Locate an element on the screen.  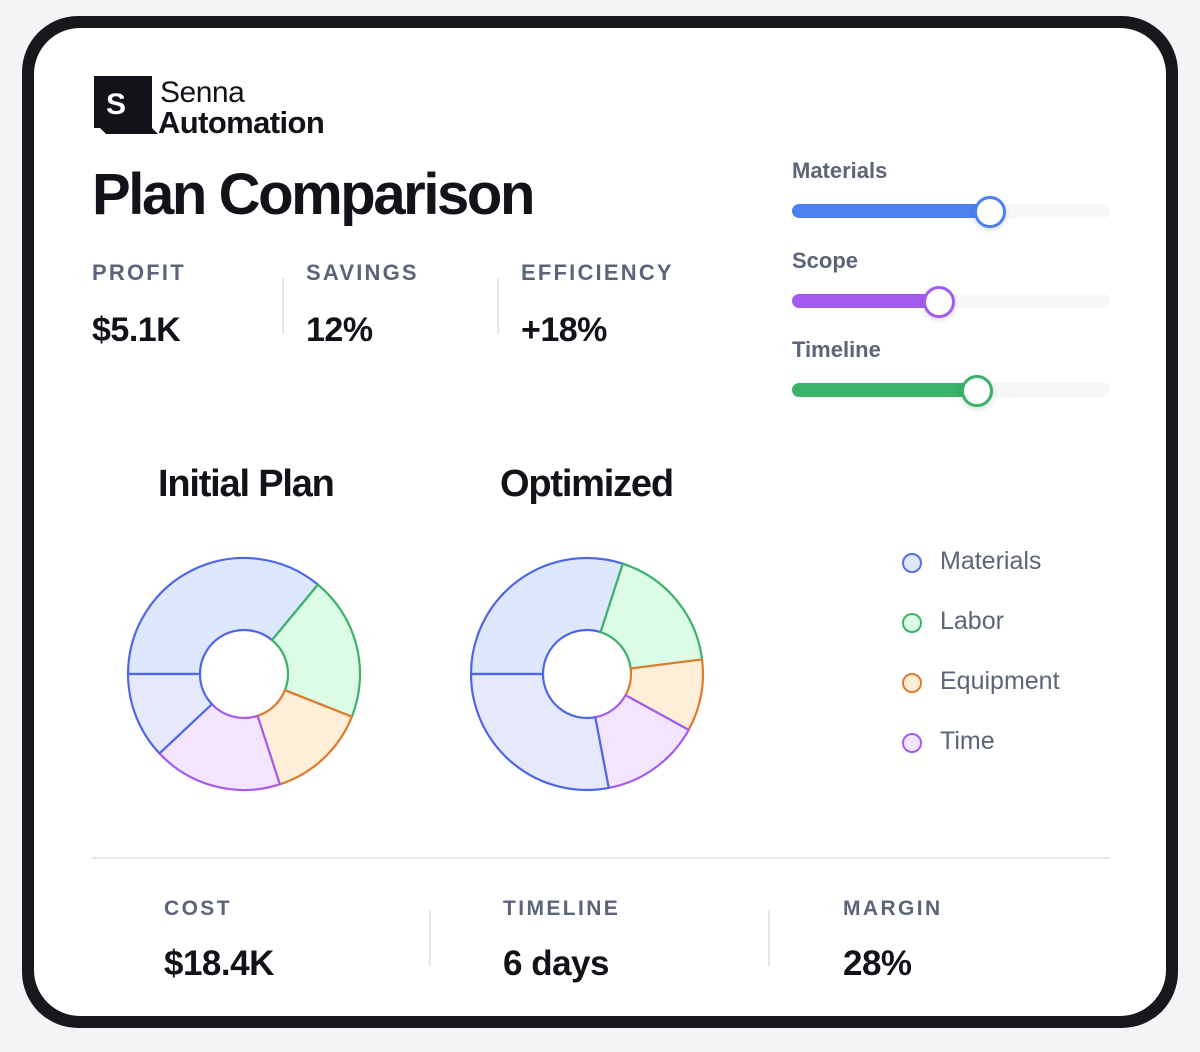
logo-mark-icon: S is located at coordinates (126, 105).